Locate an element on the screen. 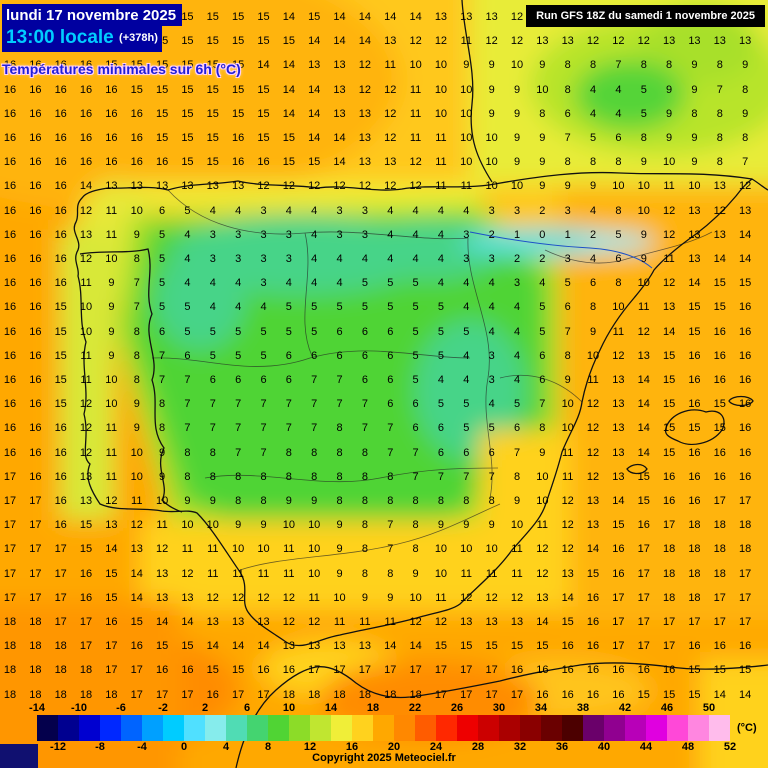 Image resolution: width=768 pixels, height=768 pixels. ebro-river is located at coordinates (561, 250).